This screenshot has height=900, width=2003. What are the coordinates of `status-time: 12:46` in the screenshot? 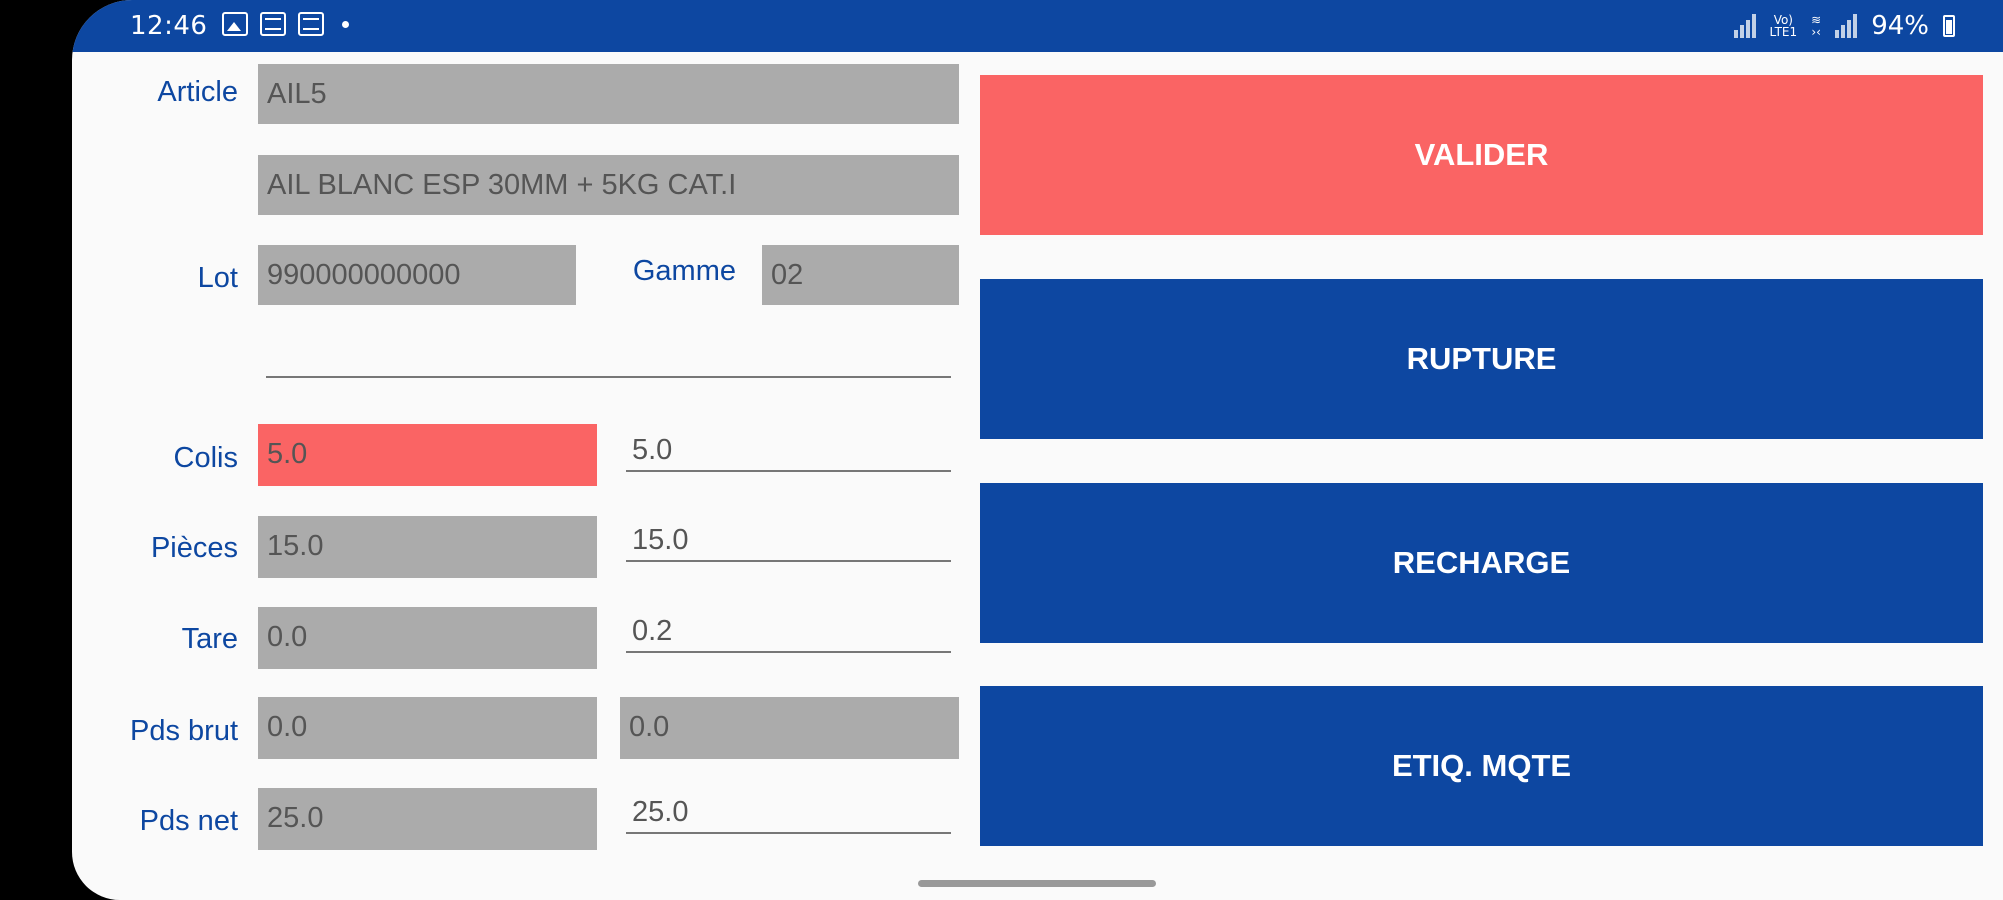 It's located at (169, 26).